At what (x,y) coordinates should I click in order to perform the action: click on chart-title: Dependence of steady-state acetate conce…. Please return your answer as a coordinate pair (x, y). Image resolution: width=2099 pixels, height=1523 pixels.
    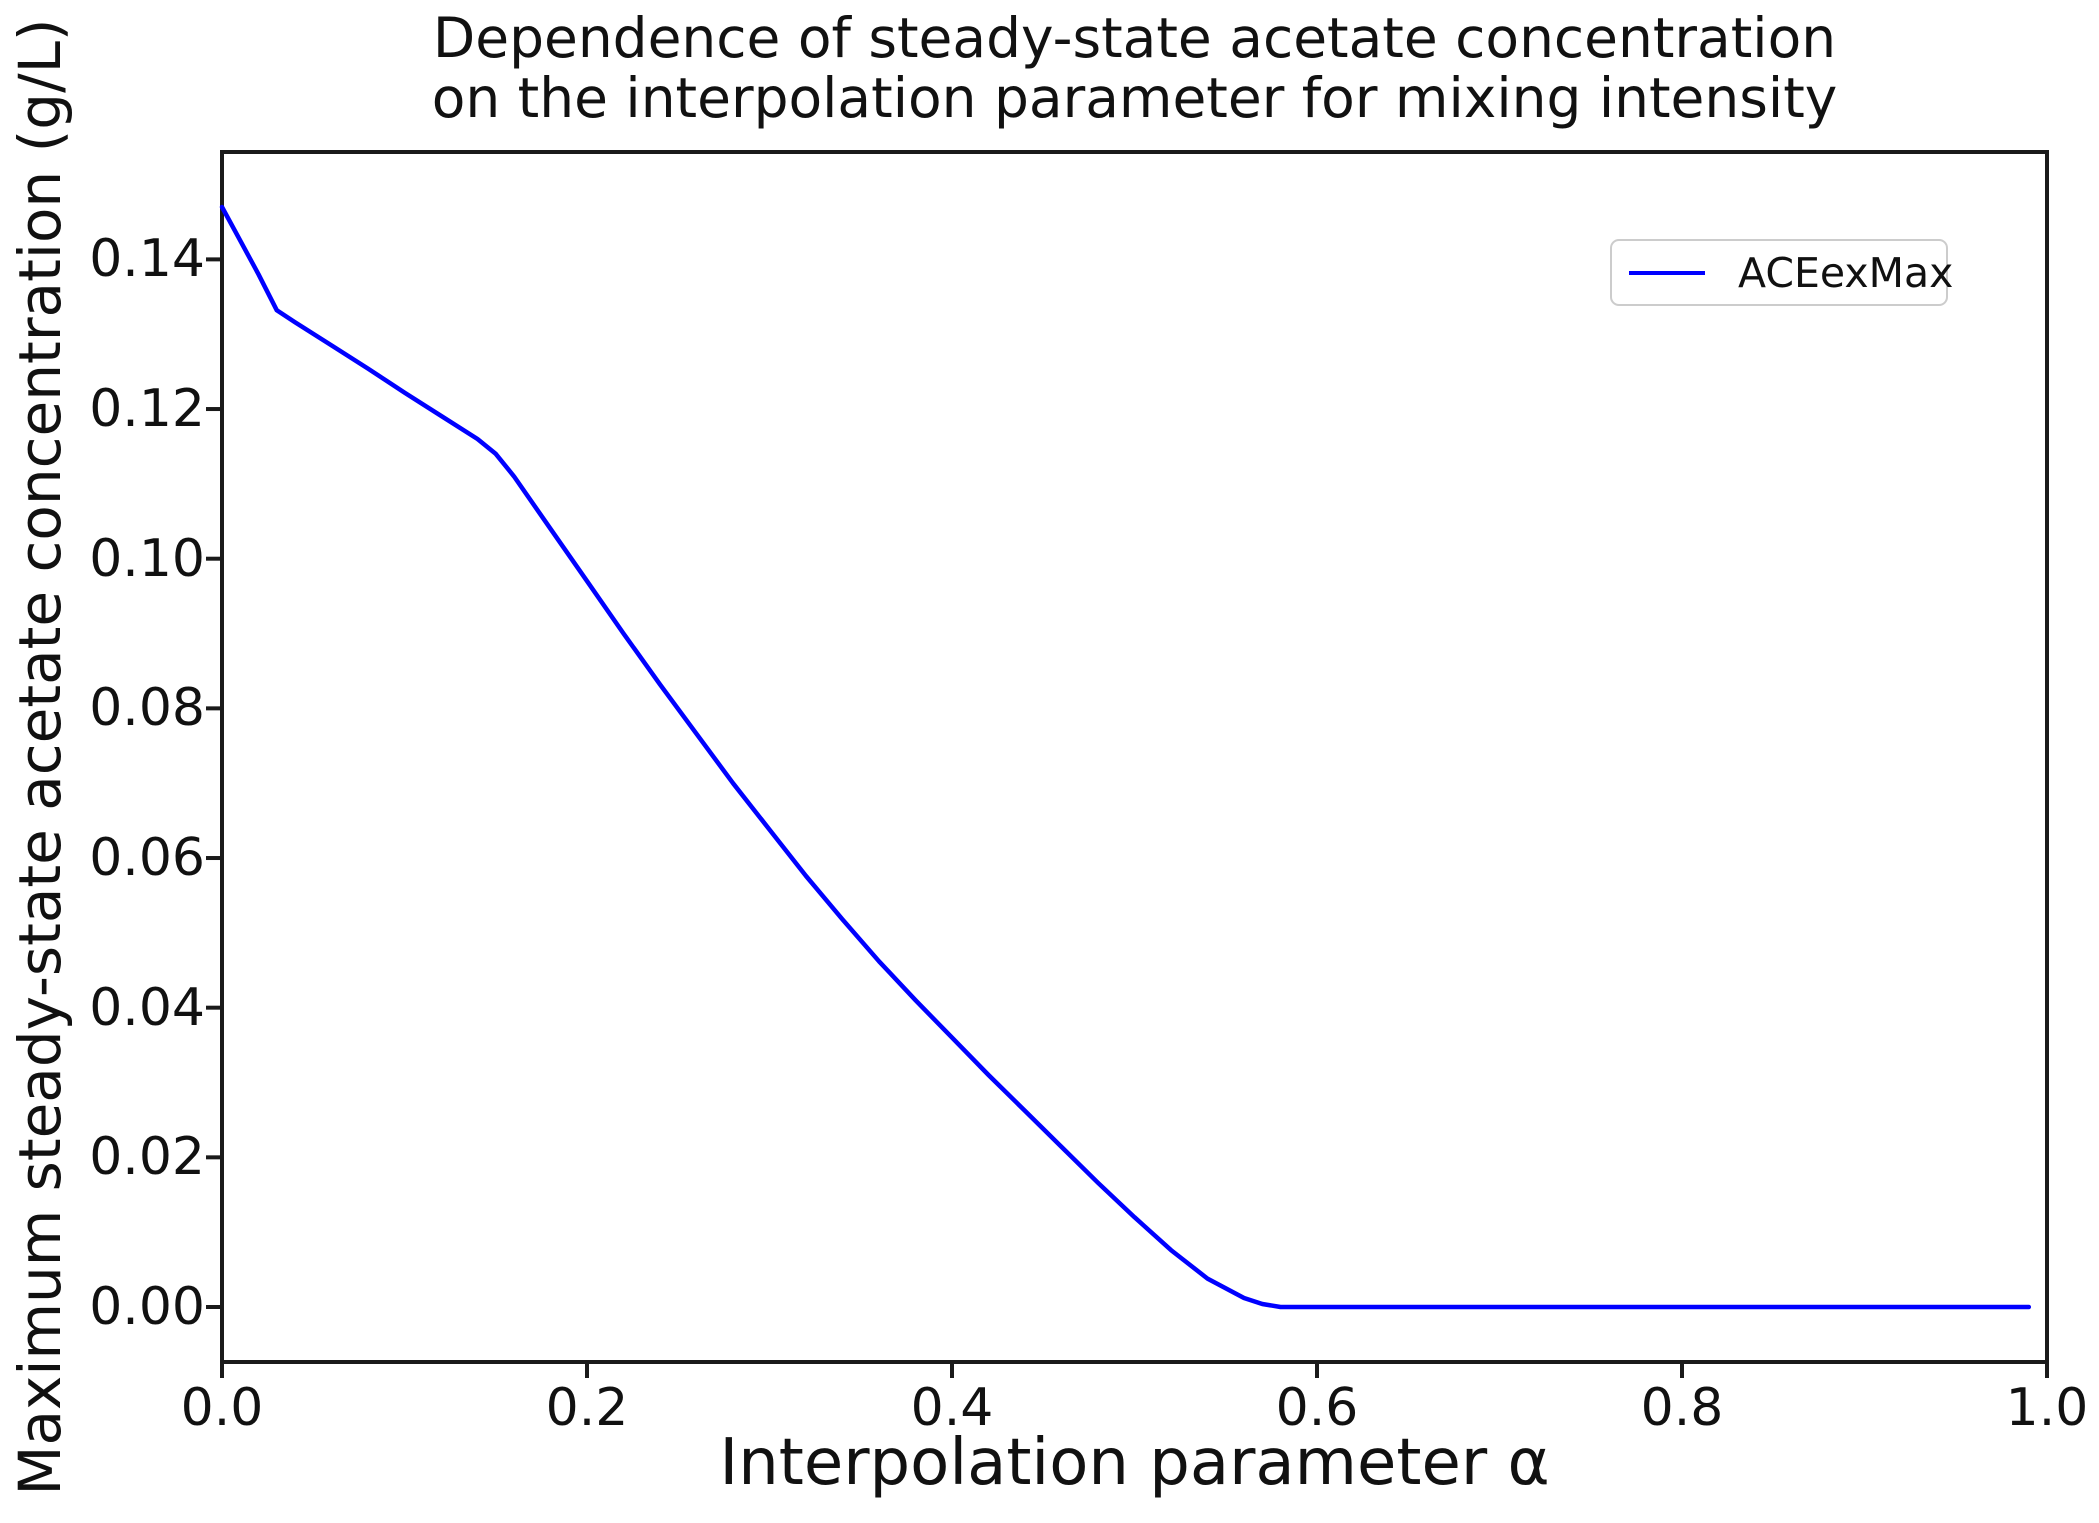
    Looking at the image, I should click on (1134, 68).